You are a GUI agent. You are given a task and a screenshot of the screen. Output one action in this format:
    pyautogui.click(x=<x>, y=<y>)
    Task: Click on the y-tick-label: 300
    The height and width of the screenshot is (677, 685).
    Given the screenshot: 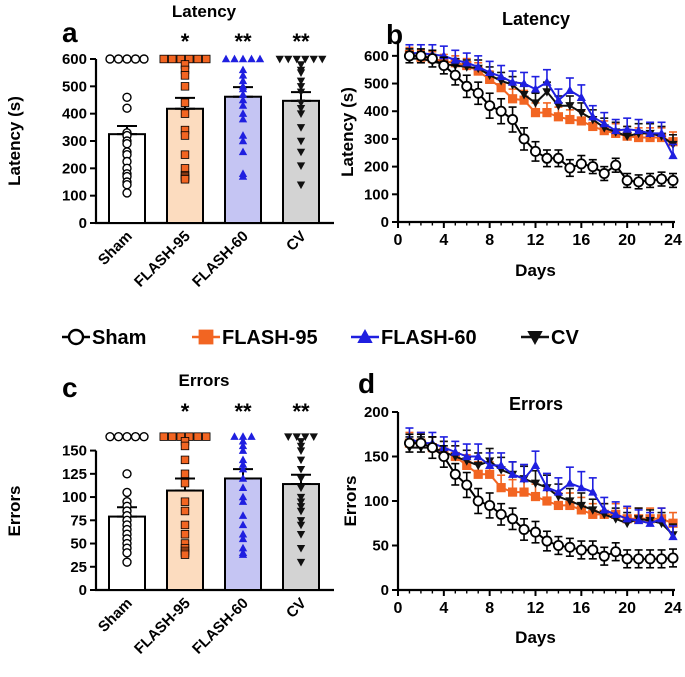 What is the action you would take?
    pyautogui.click(x=74, y=141)
    